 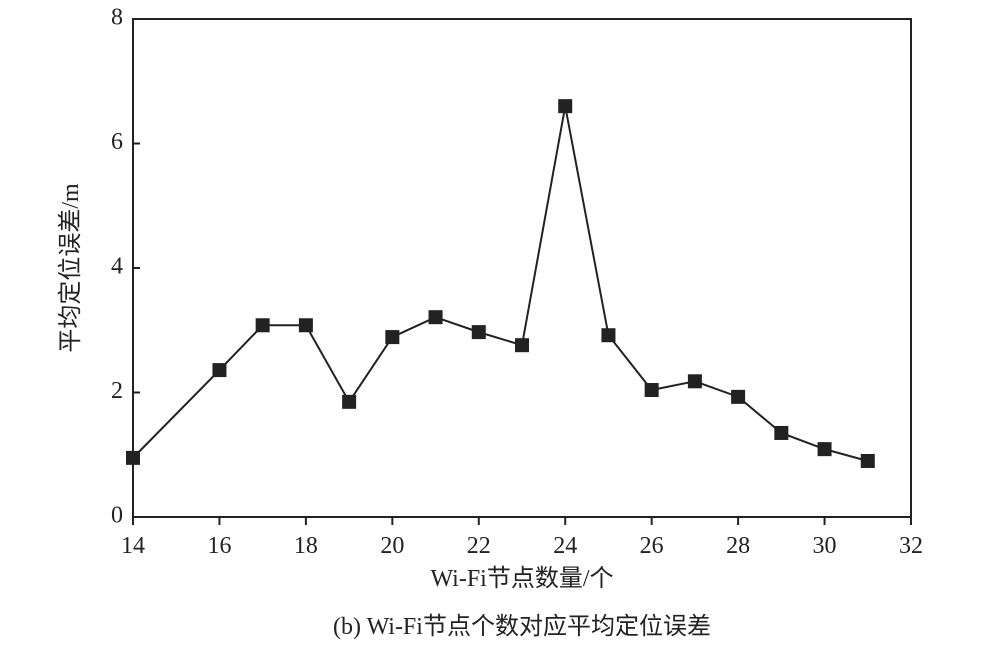 What do you see at coordinates (117, 142) in the screenshot?
I see `y-tick-label: 6` at bounding box center [117, 142].